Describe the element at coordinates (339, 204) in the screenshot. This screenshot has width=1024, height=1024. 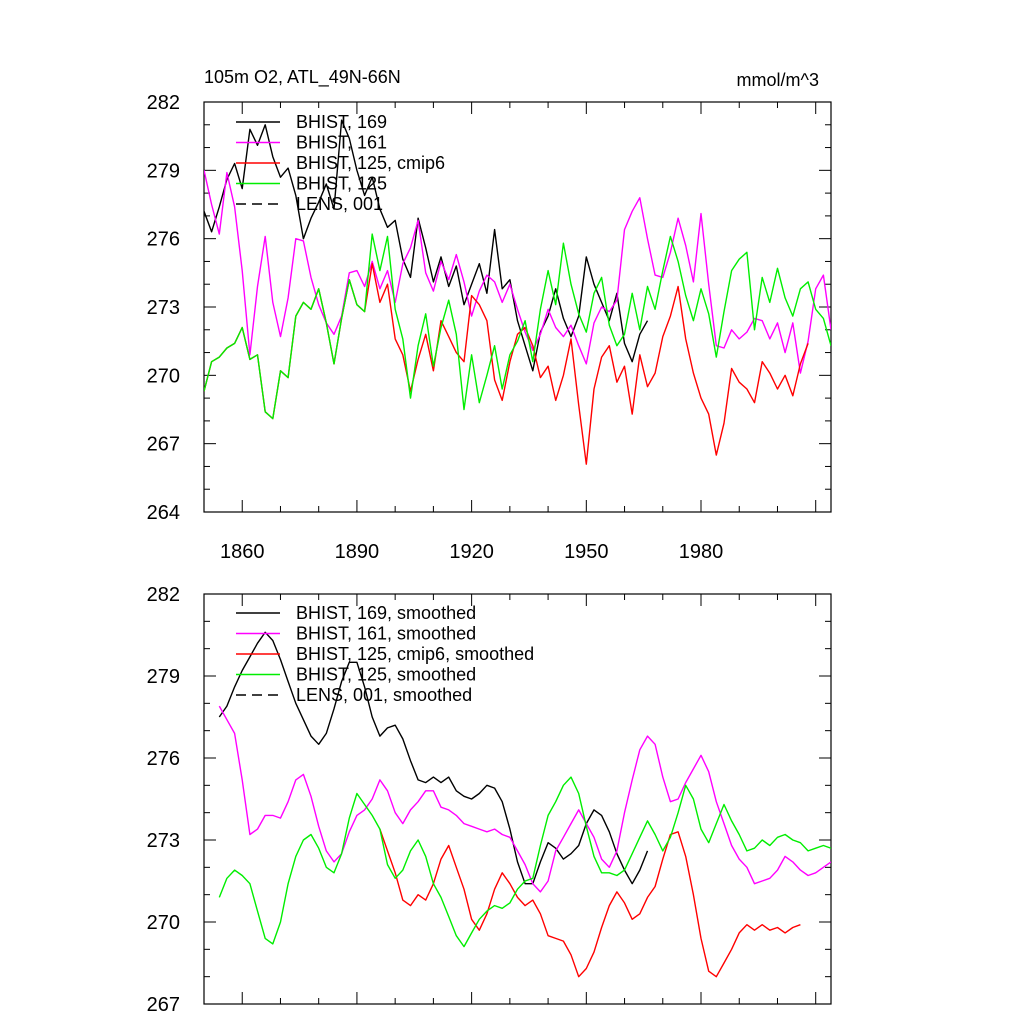
I see `legend-label: LENS, 001` at that location.